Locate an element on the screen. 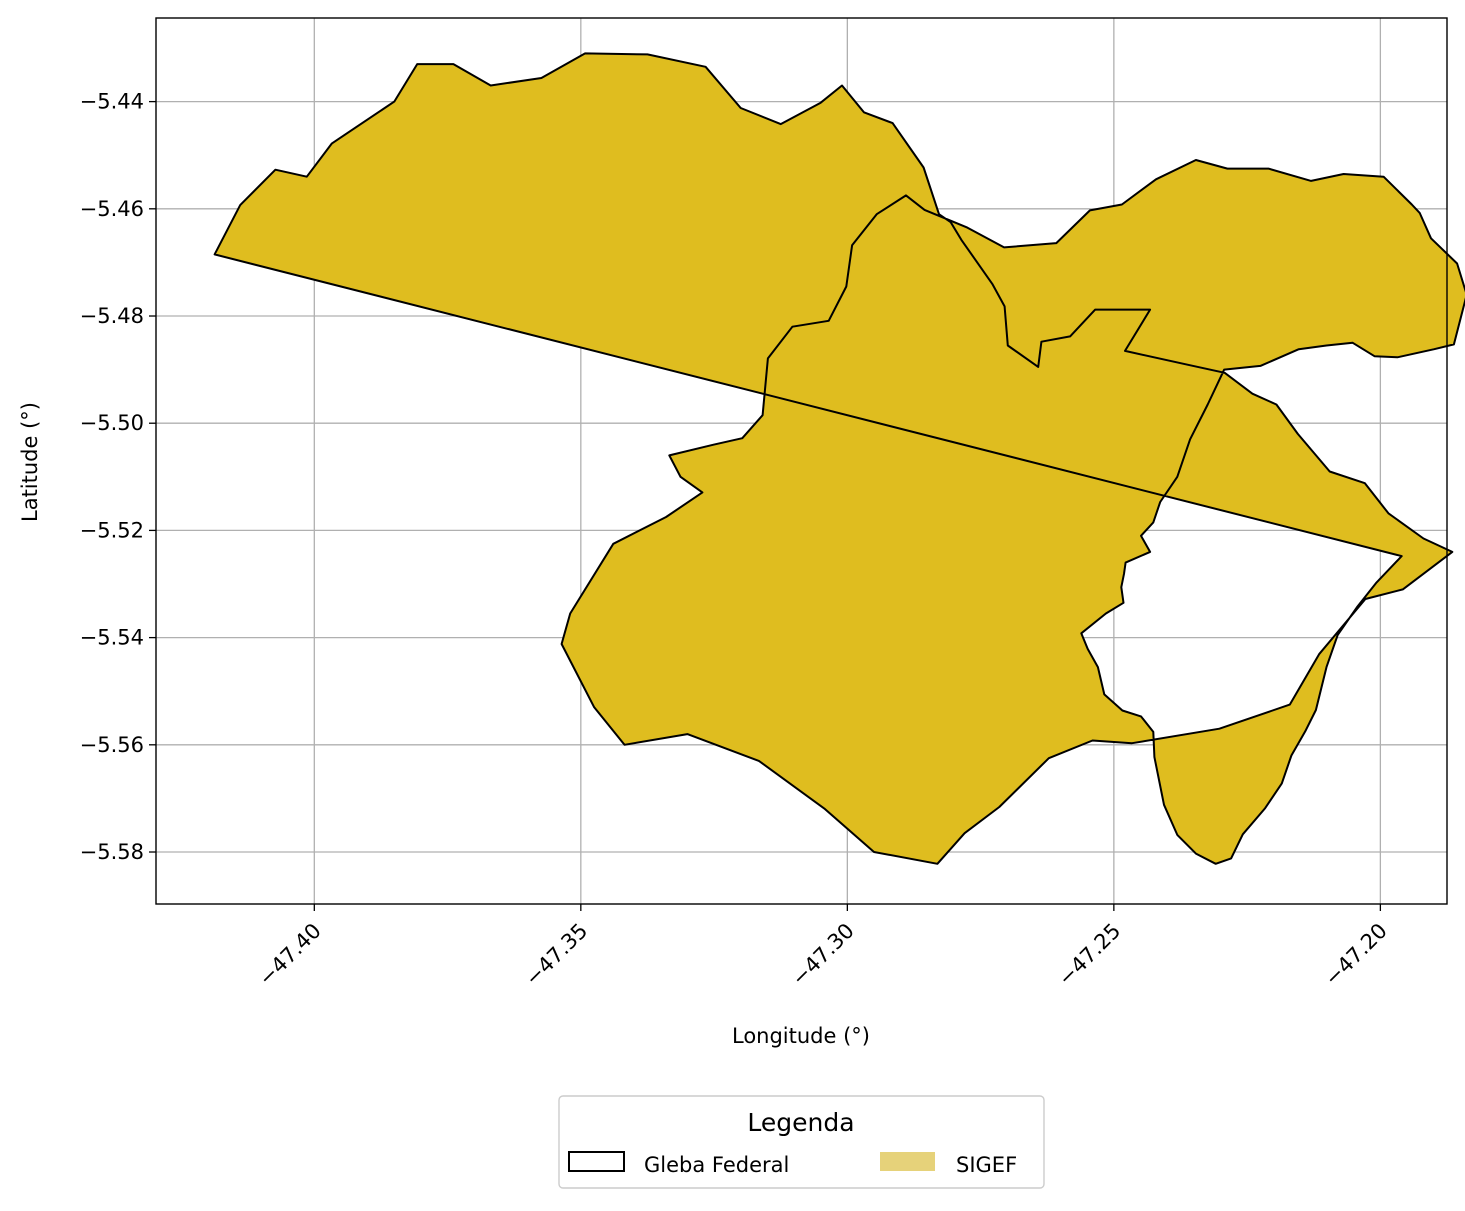  x-tick-label-0: −47.40 is located at coordinates (290, 955).